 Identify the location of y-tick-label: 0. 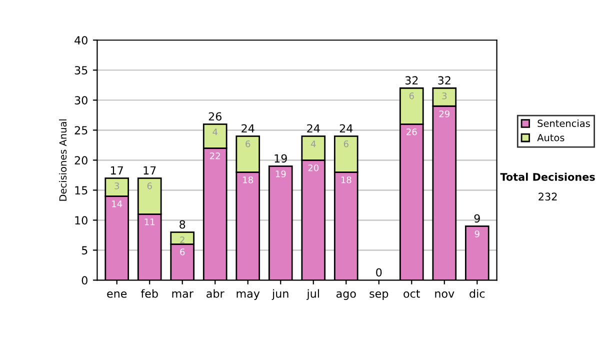
(85, 280).